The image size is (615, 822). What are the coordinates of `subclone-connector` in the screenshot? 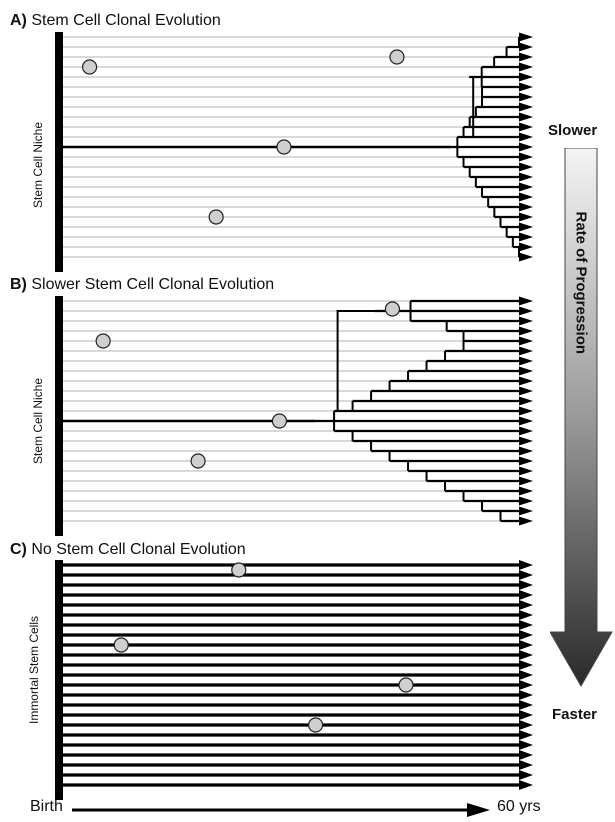 It's located at (355, 360).